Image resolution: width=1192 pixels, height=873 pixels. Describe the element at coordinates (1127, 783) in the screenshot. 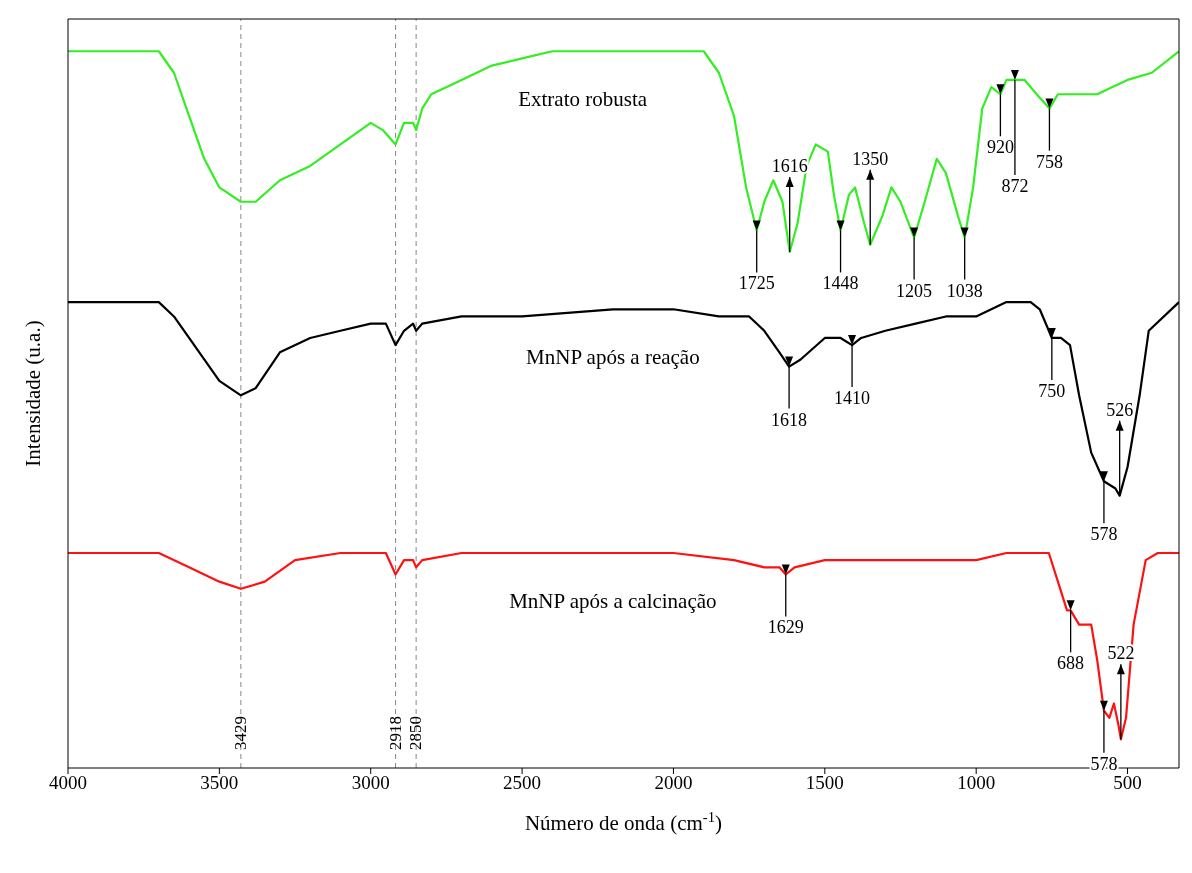

I see `x-tick-label: 500` at that location.